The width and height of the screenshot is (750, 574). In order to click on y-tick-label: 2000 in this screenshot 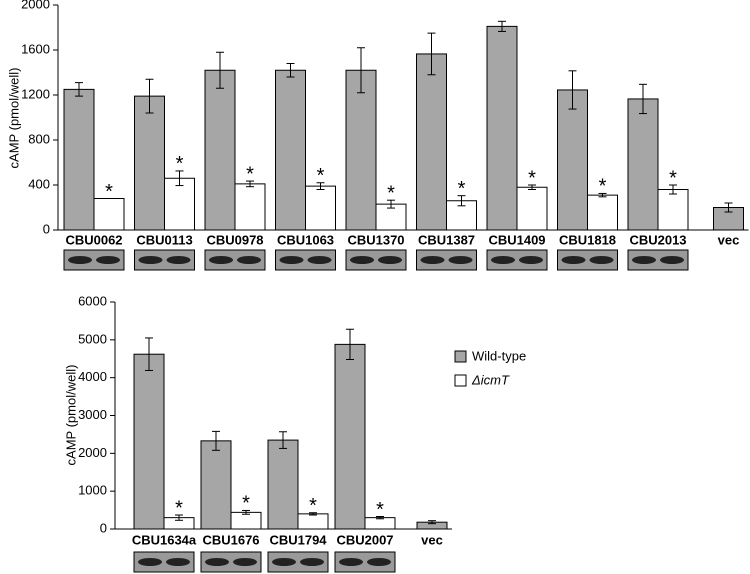, I will do `click(35, 5)`.